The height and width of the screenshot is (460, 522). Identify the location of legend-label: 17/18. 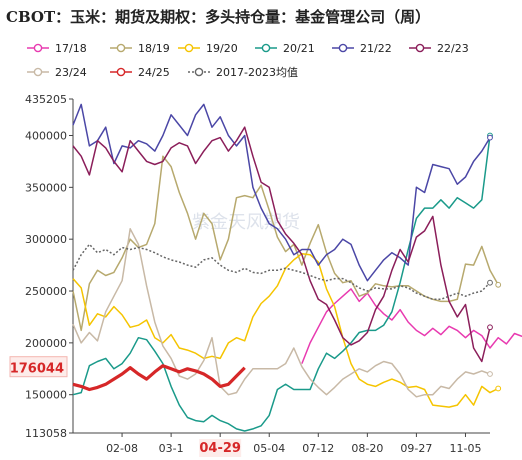
(71, 48).